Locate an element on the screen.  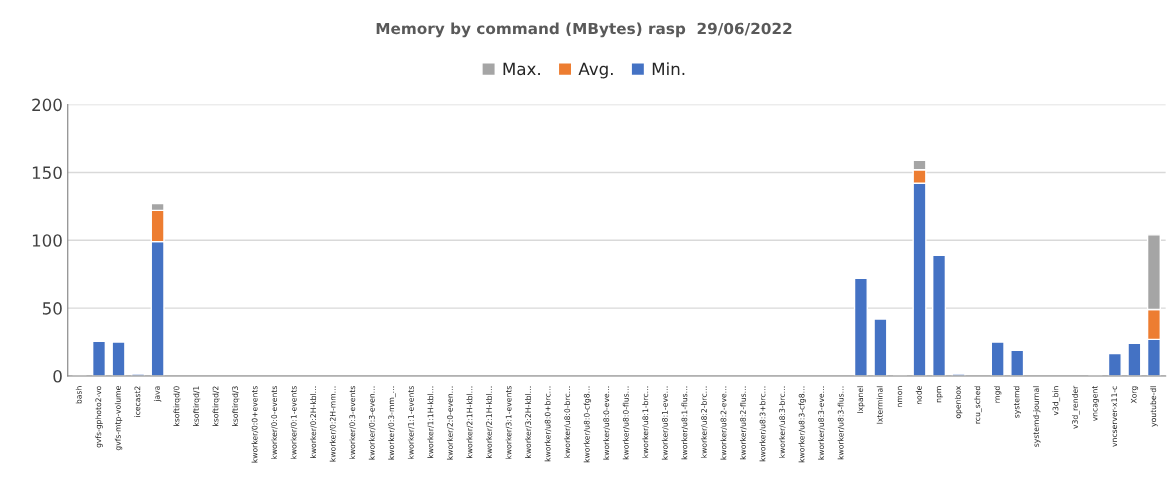
chart-title: Memory by command (MBytes) rasp 29/06/2022 is located at coordinates (584, 30).